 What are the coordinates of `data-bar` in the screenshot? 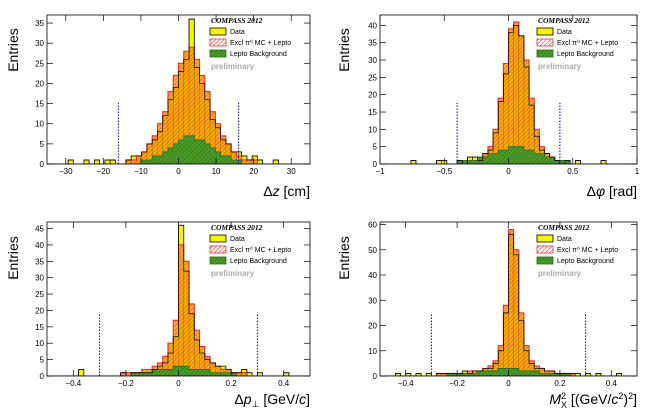 It's located at (97, 161).